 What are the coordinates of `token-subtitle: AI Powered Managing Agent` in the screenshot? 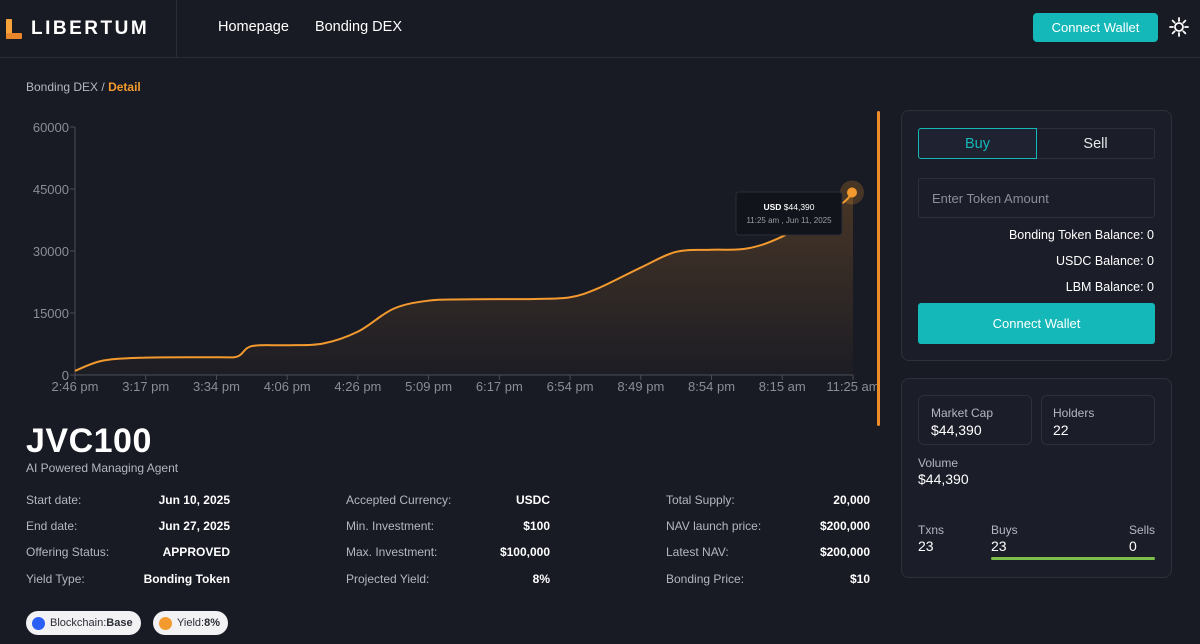 It's located at (102, 468).